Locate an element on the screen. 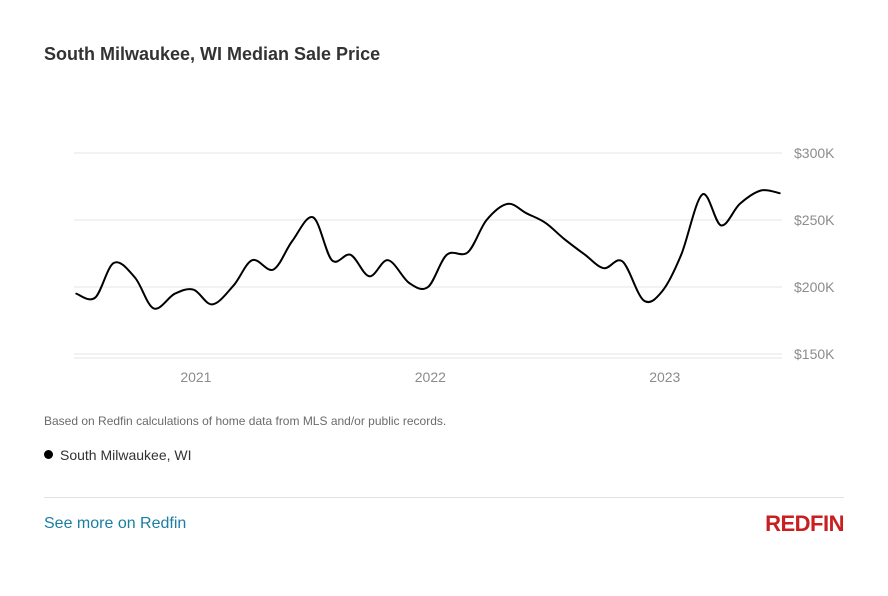  legend: South Milwaukee, WI is located at coordinates (118, 455).